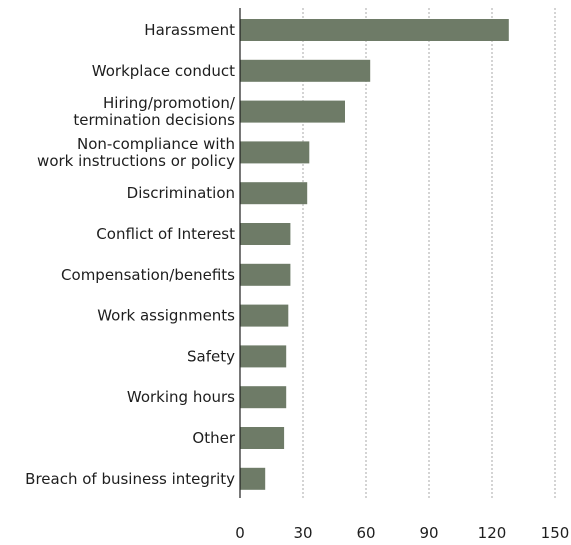 The width and height of the screenshot is (571, 545). I want to click on category-label: Other, so click(213, 438).